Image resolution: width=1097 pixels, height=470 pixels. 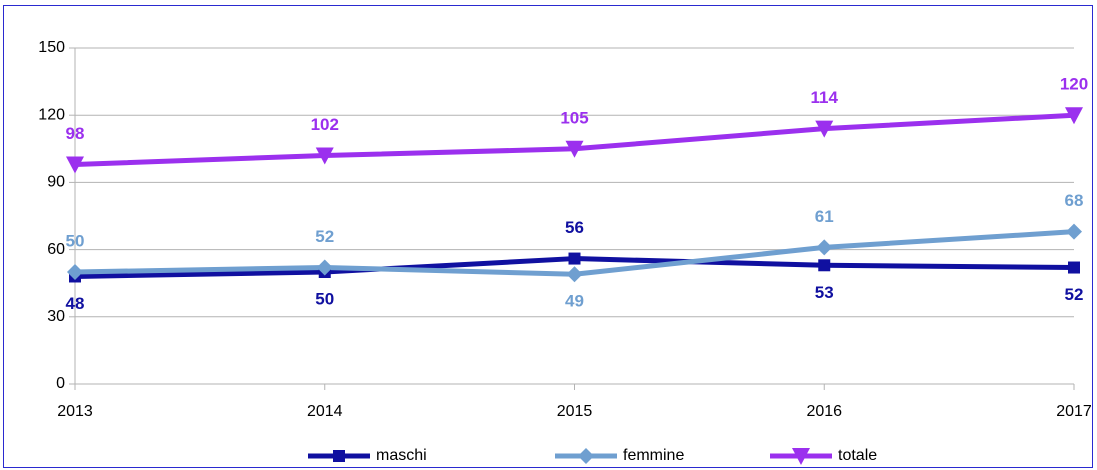 What do you see at coordinates (56, 182) in the screenshot?
I see `y-tick-label: 90` at bounding box center [56, 182].